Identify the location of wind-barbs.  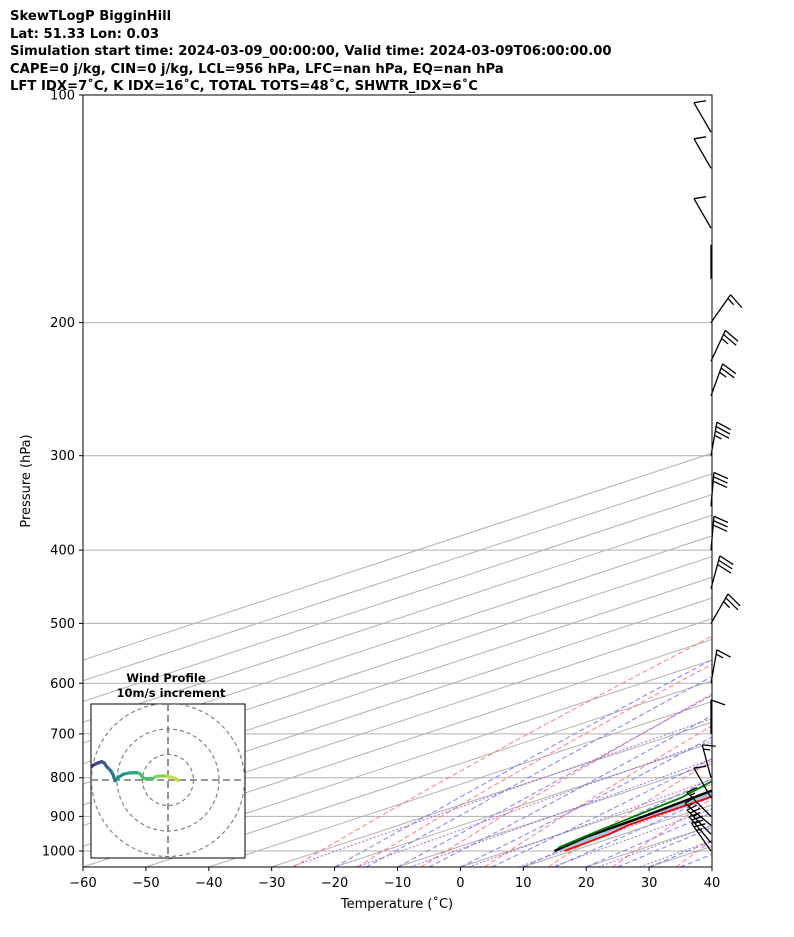
(713, 476).